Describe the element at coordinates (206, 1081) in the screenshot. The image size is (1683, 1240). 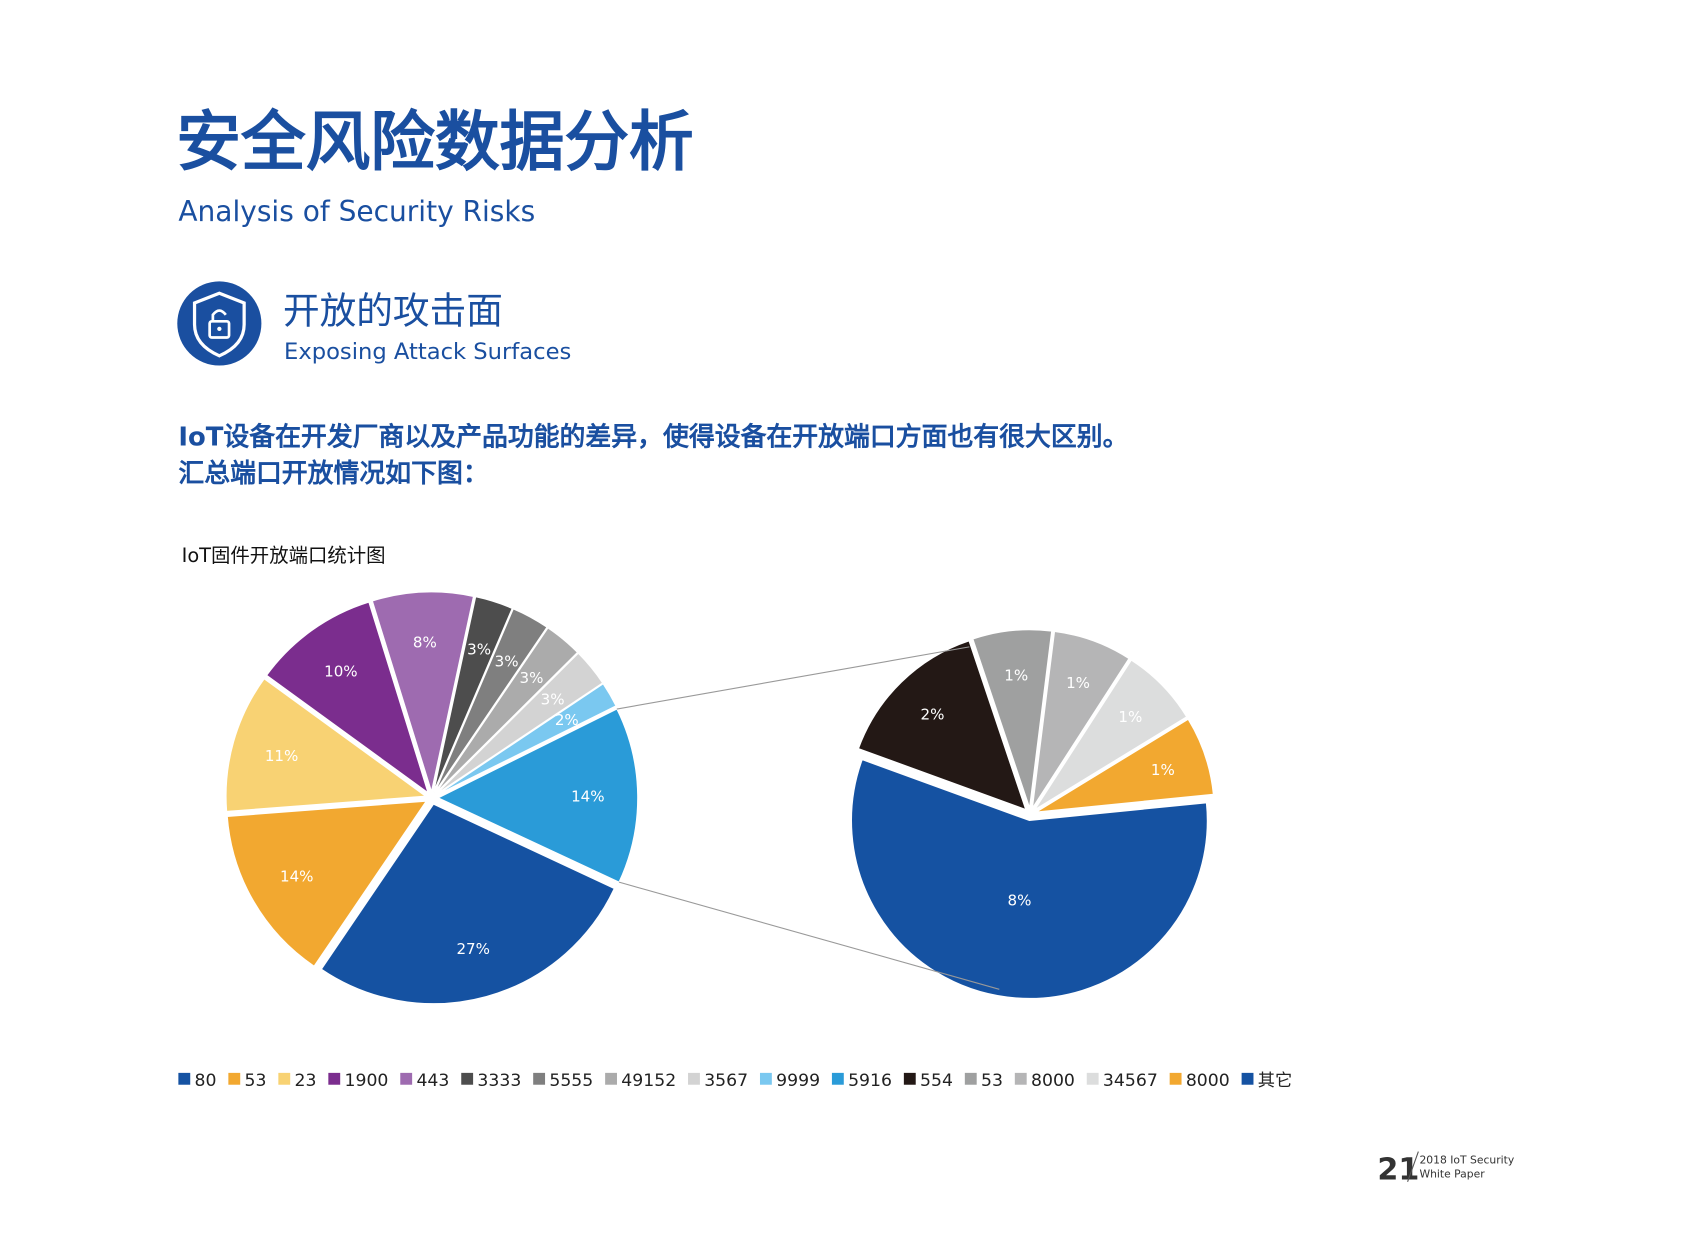
I see `legend-label: 80` at that location.